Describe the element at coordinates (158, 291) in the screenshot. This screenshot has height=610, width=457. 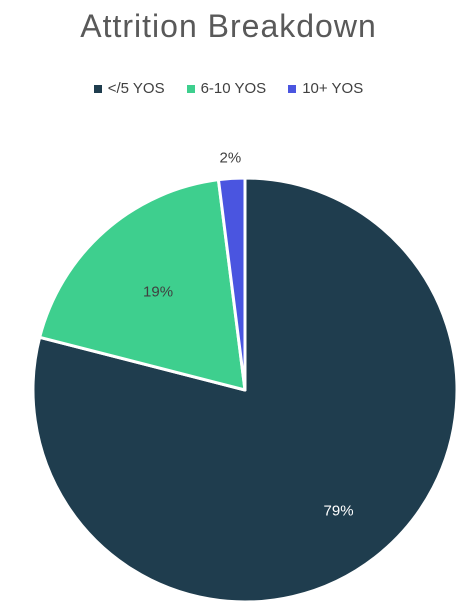
I see `slice-label-6-10: 19%` at that location.